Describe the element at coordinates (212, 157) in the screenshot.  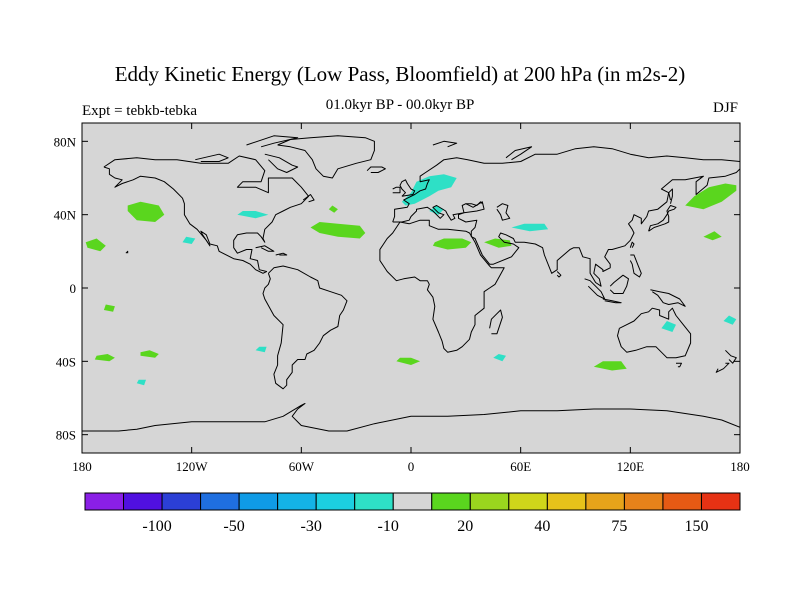
I see `coastline-victoria-island` at that location.